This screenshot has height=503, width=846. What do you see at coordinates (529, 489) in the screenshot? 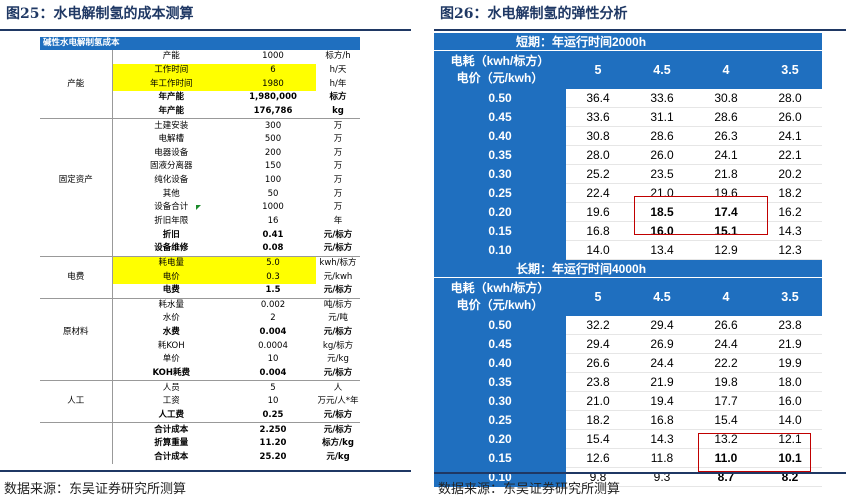
I see `right-source-note: 数据来源：东吴证券研究所测算` at bounding box center [529, 489].